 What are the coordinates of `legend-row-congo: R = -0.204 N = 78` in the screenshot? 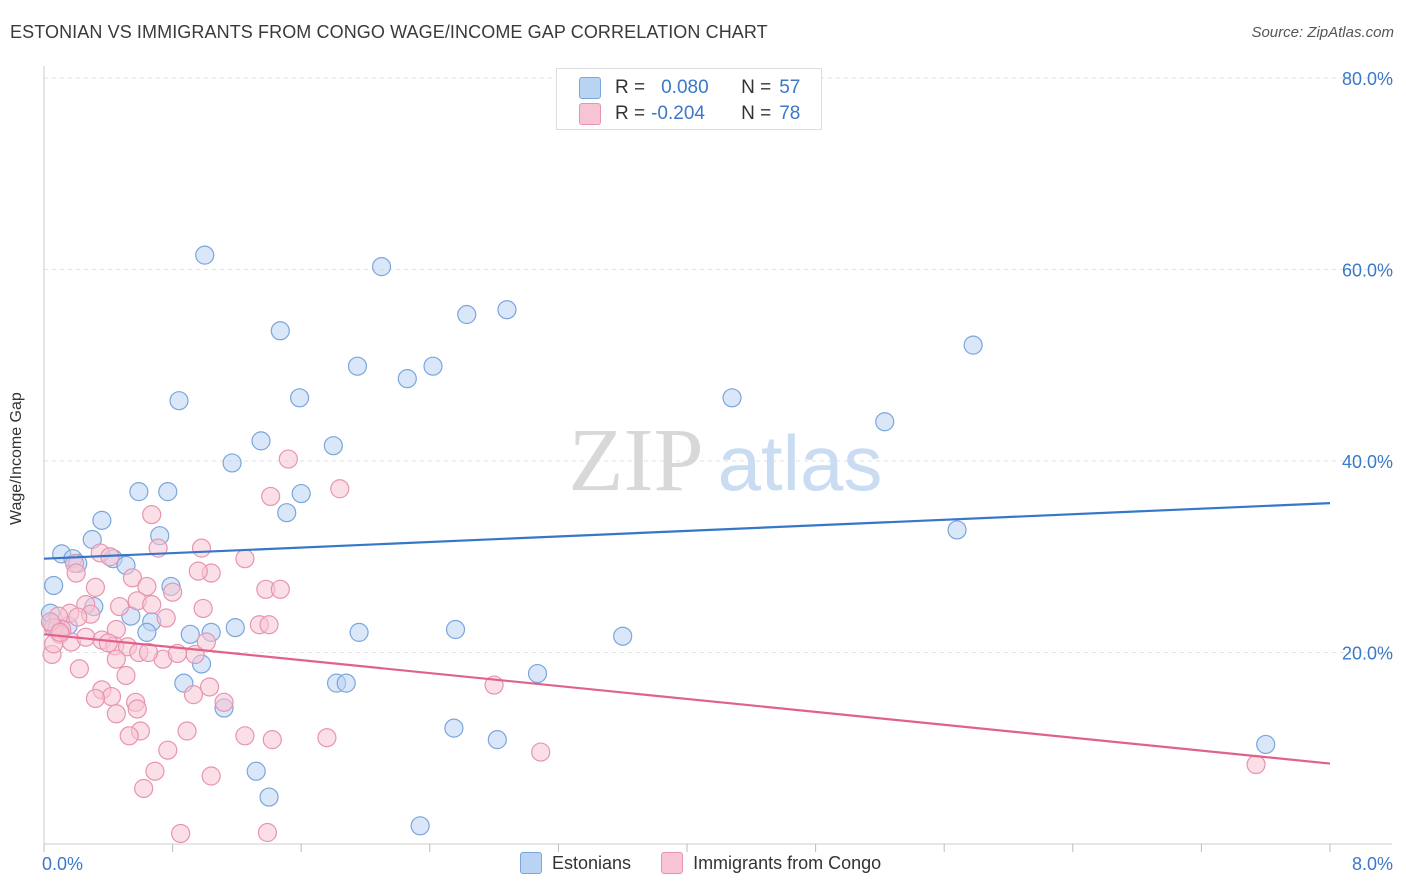 It's located at (689, 114).